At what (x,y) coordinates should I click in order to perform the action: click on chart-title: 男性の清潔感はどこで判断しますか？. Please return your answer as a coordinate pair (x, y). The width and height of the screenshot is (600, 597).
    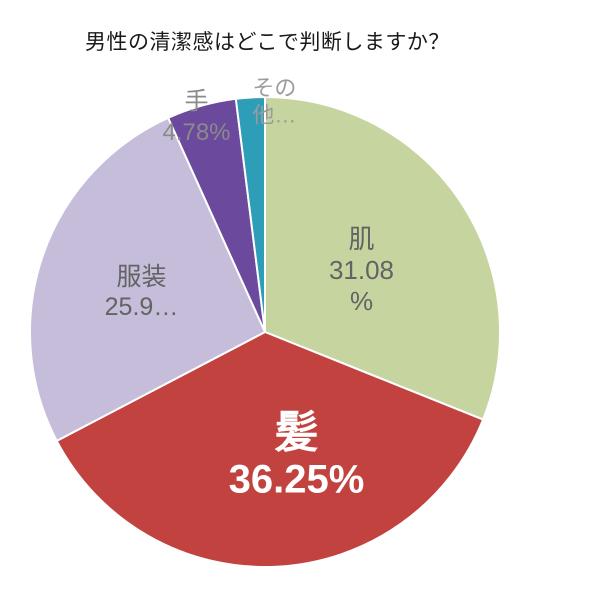
    Looking at the image, I should click on (267, 42).